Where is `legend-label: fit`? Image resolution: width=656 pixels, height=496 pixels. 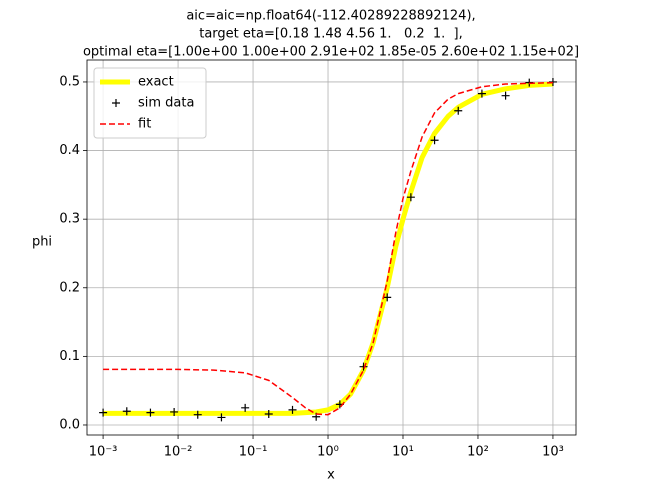 legend-label: fit is located at coordinates (144, 124).